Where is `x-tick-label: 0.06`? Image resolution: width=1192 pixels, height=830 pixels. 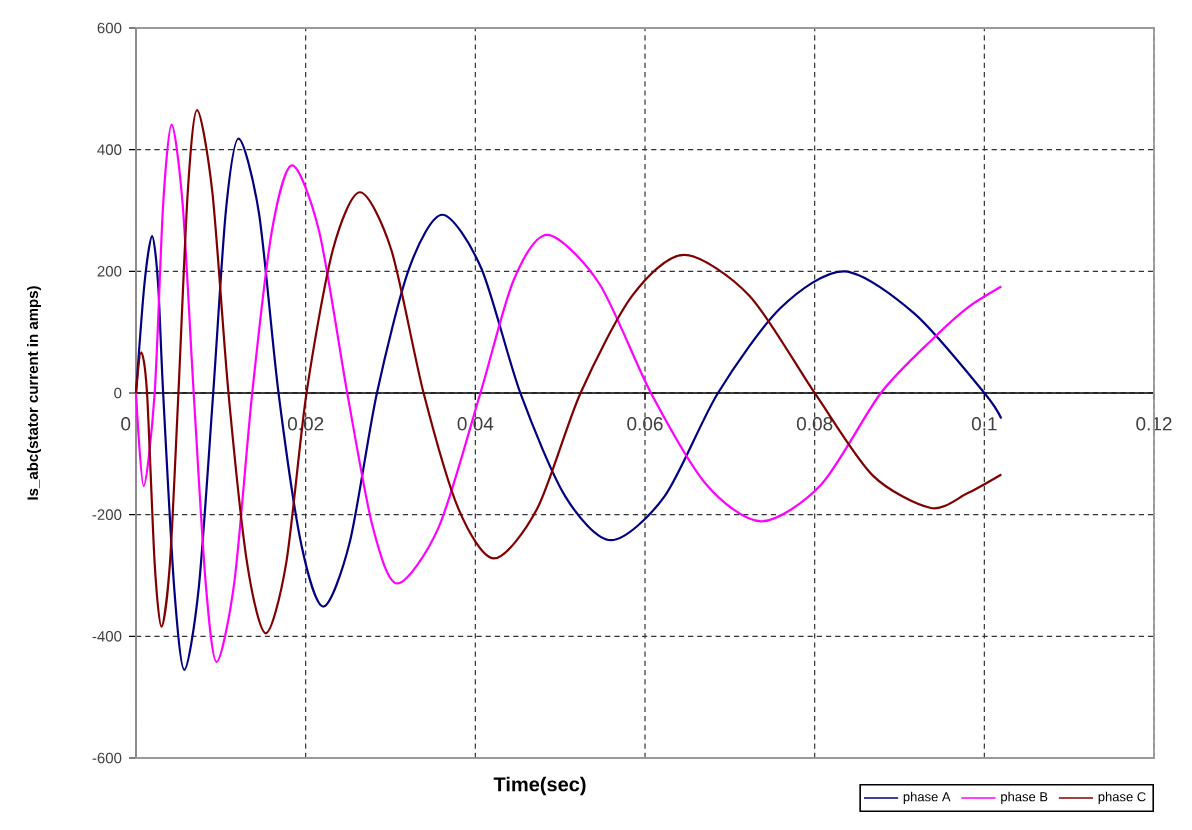
x-tick-label: 0.06 is located at coordinates (645, 424).